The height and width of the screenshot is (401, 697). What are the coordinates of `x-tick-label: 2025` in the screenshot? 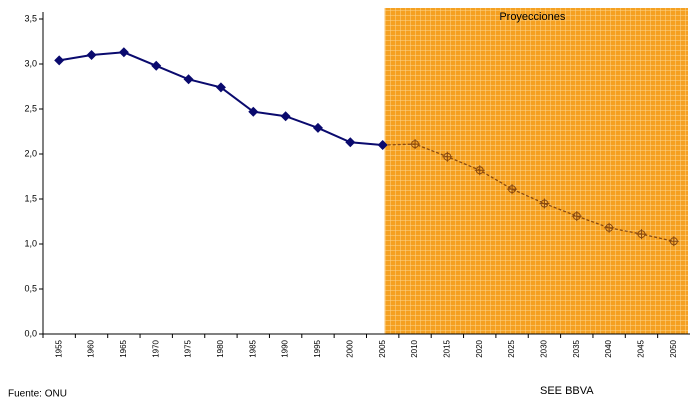 It's located at (511, 348).